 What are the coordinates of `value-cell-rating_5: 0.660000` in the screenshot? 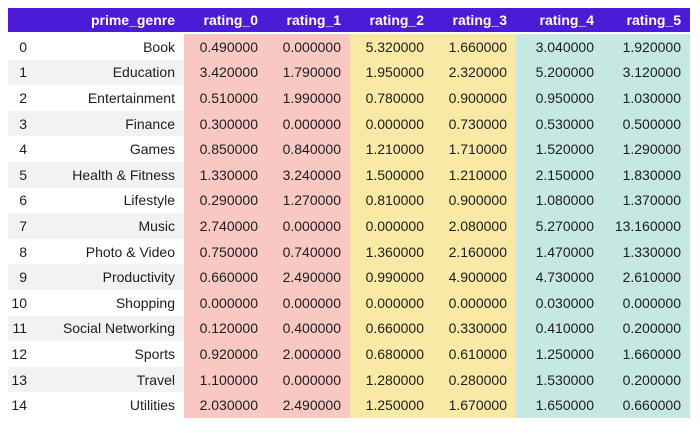 It's located at (646, 405).